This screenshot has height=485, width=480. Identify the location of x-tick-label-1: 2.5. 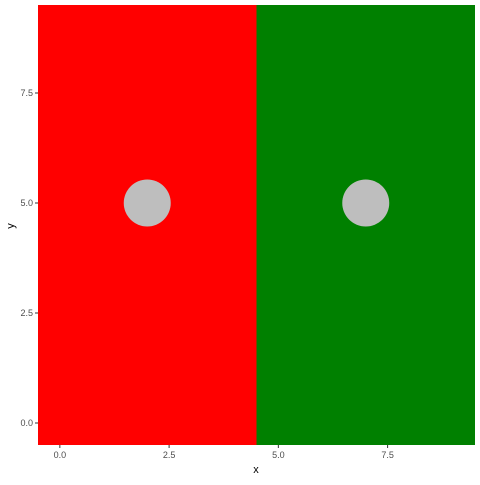
(169, 455).